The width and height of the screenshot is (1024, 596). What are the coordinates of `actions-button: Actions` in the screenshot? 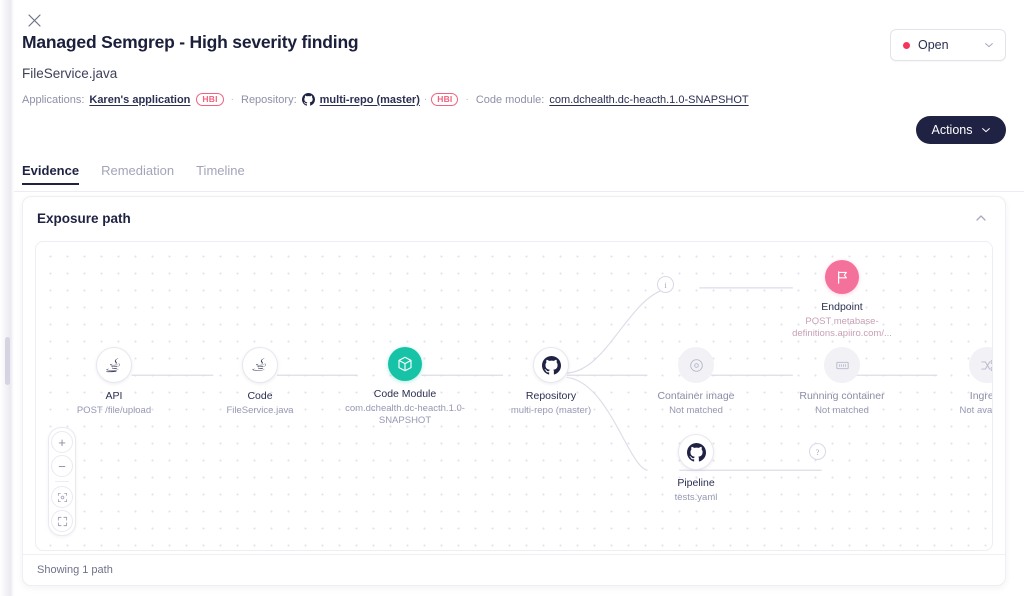 It's located at (961, 130).